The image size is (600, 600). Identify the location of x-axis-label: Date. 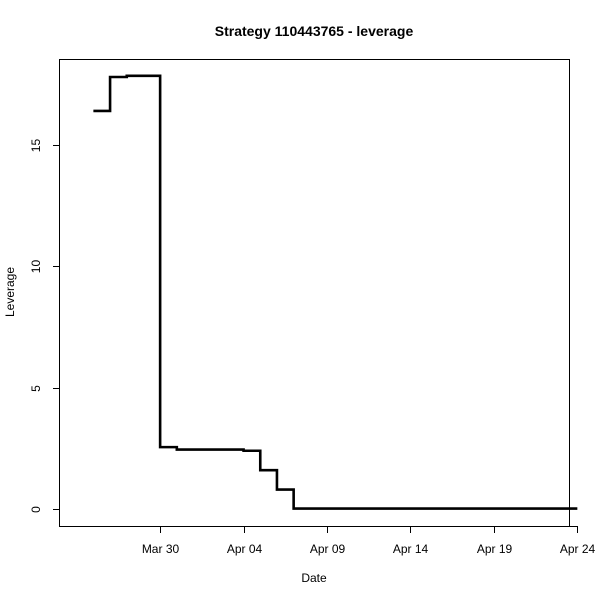
(314, 578).